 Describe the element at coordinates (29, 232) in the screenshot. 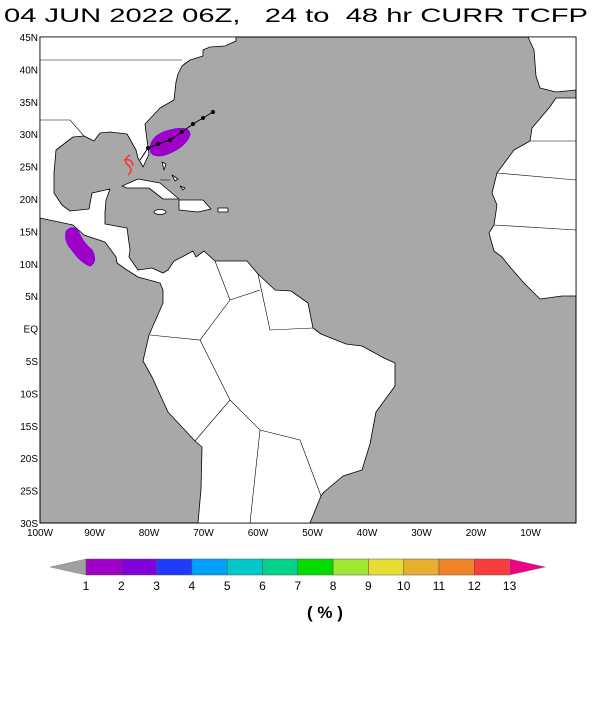

I see `lat-label: 15N` at that location.